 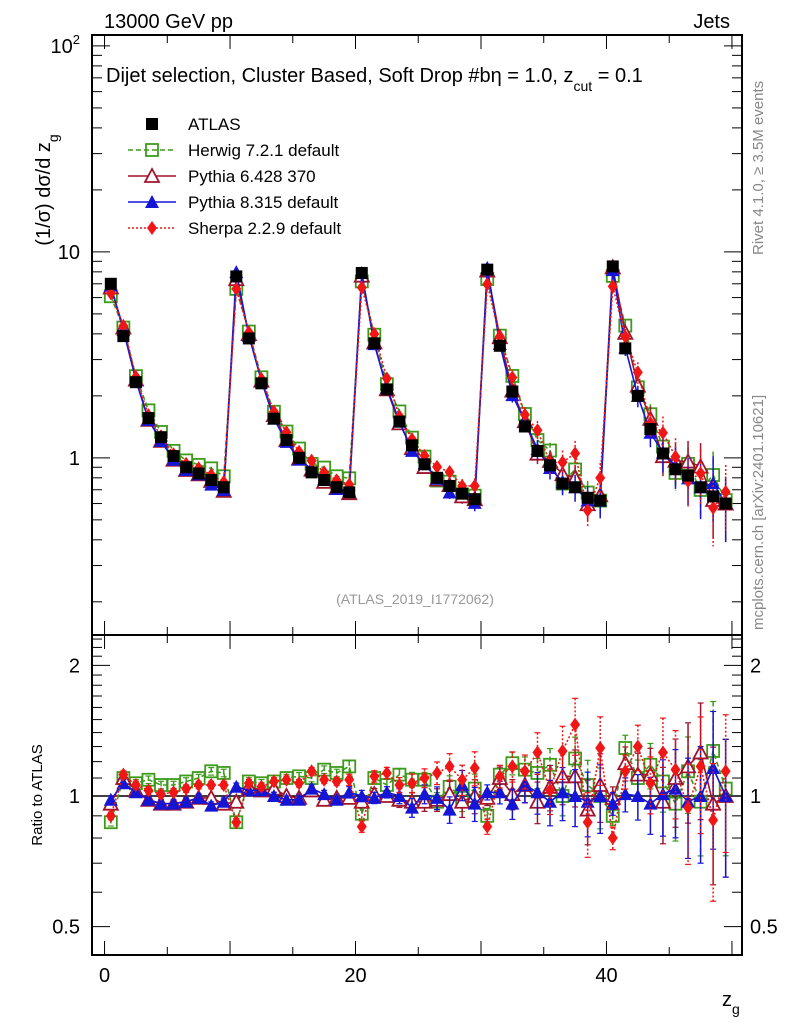 I want to click on legend-item: Pythia 6.428 370, so click(x=222, y=176).